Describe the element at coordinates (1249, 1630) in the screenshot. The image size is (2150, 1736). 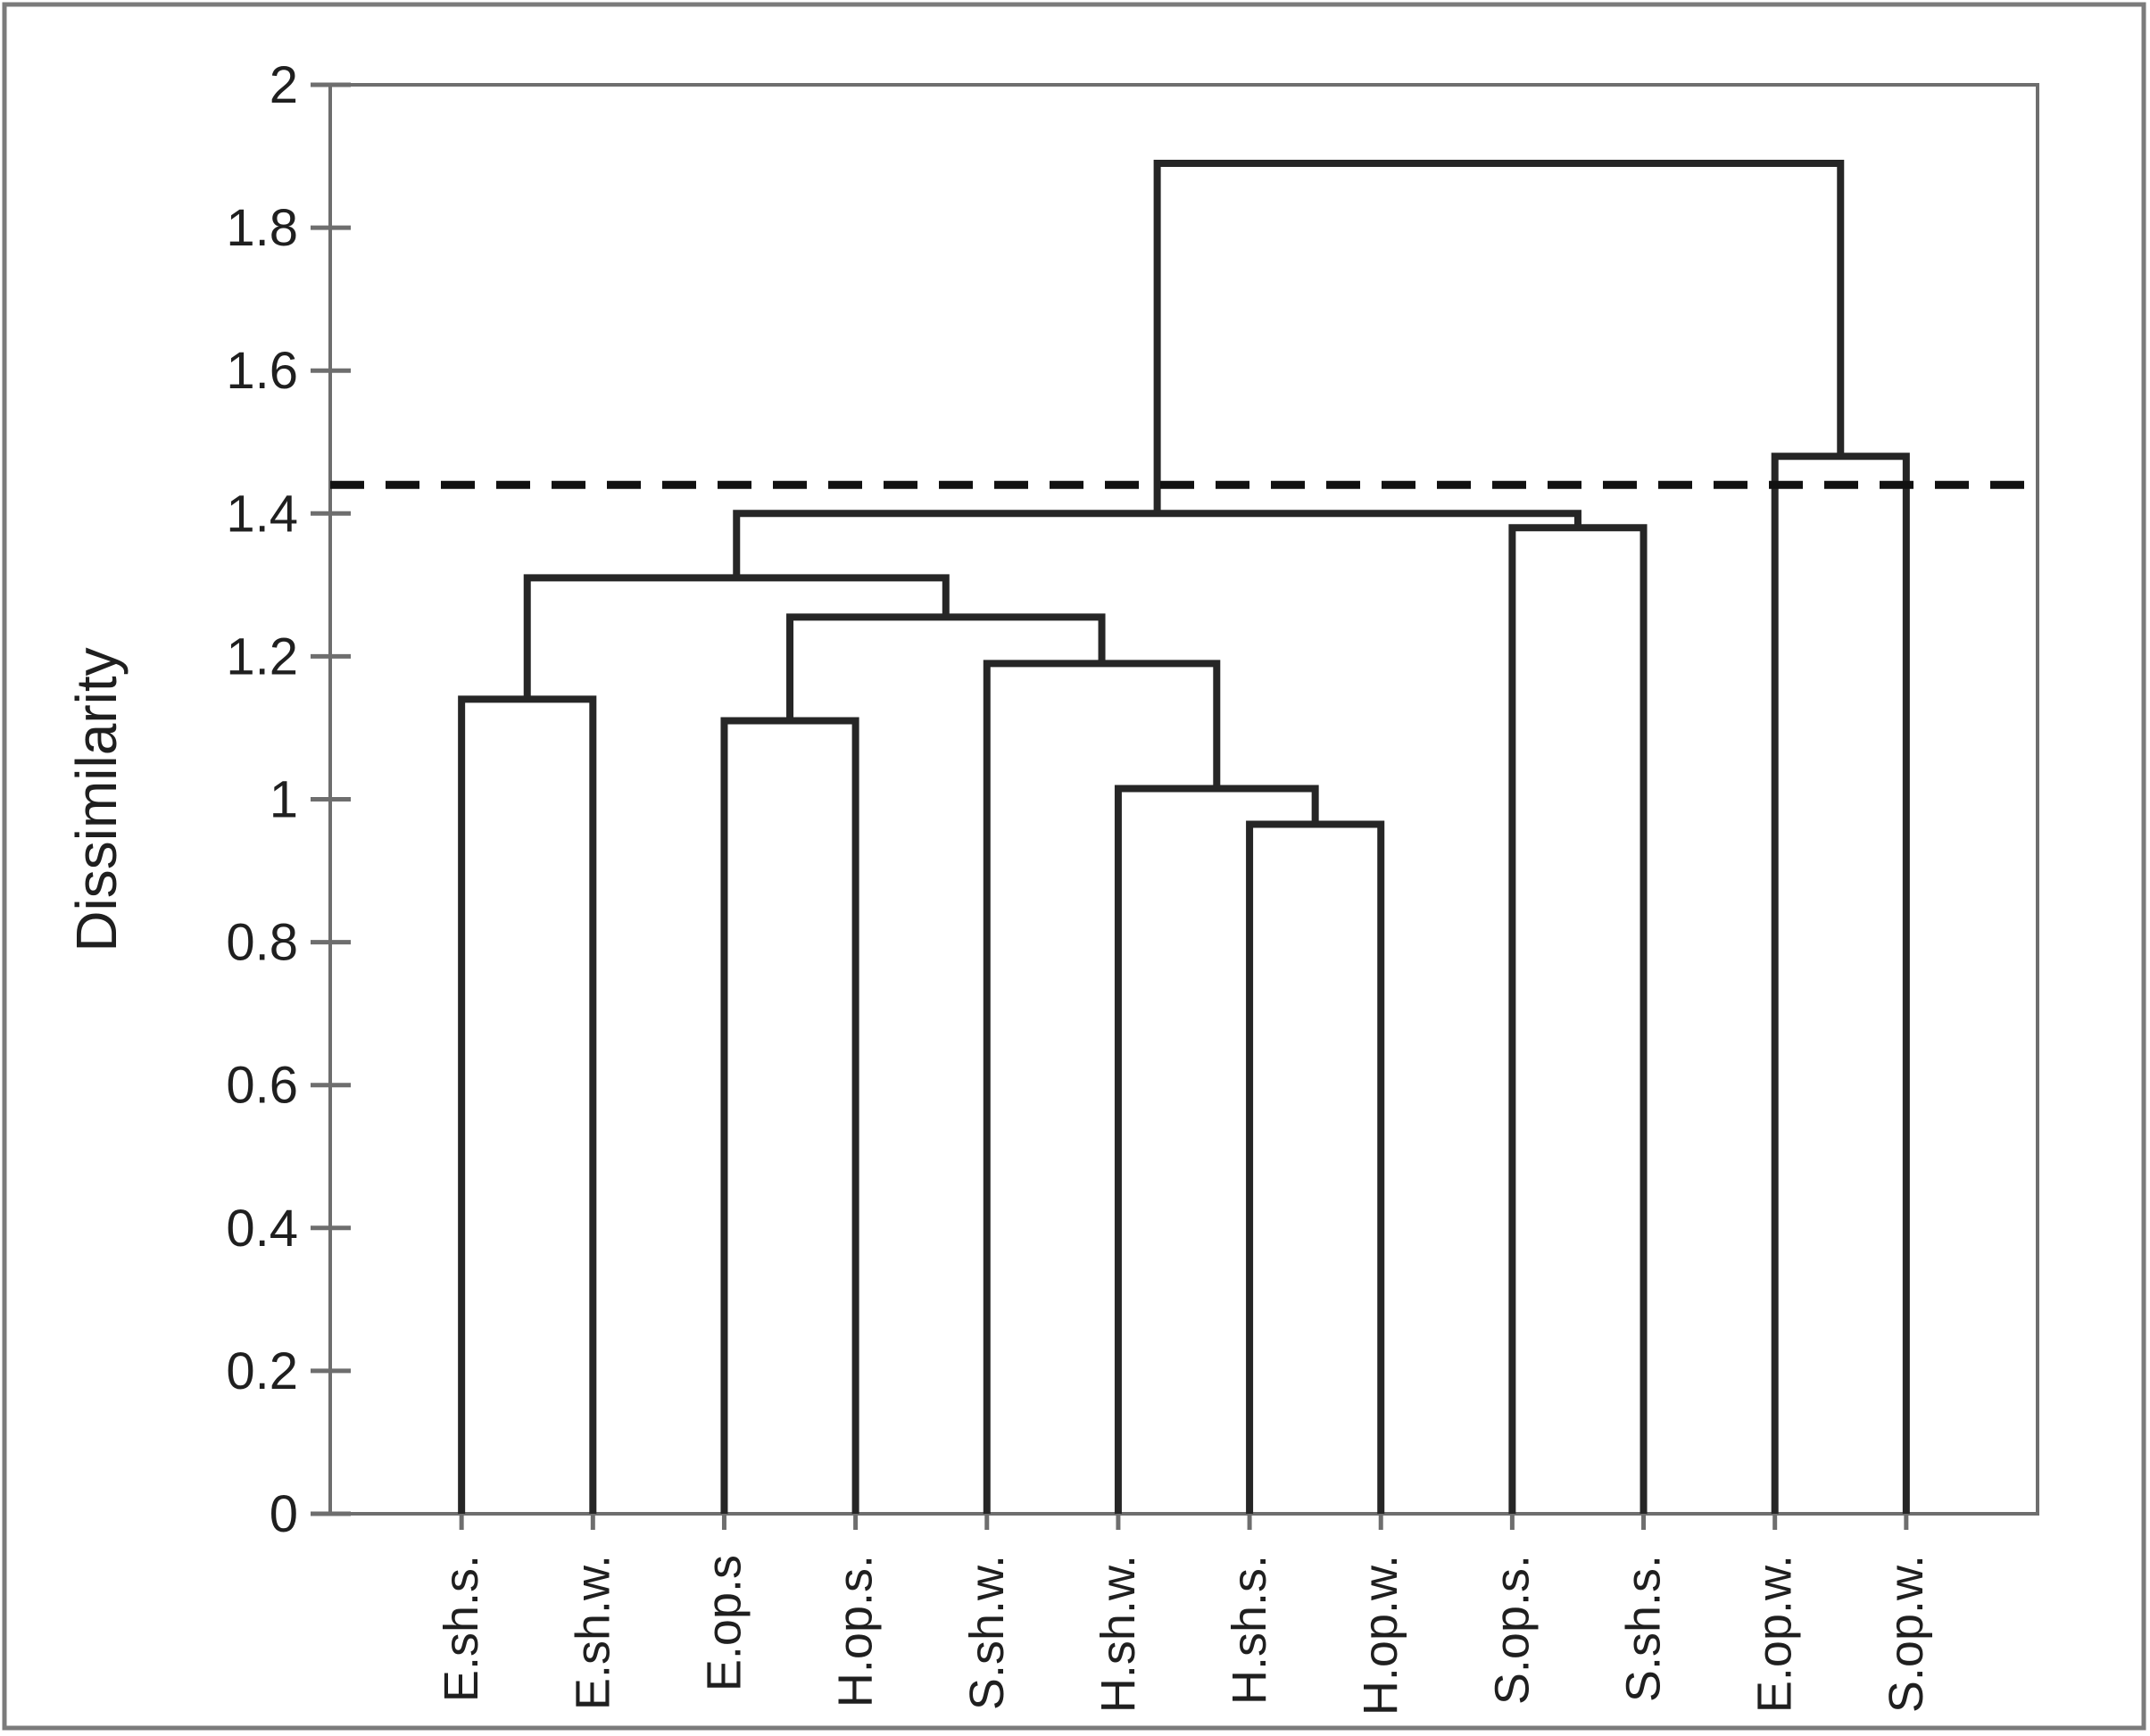
I see `category-label: H.sh.s.` at that location.